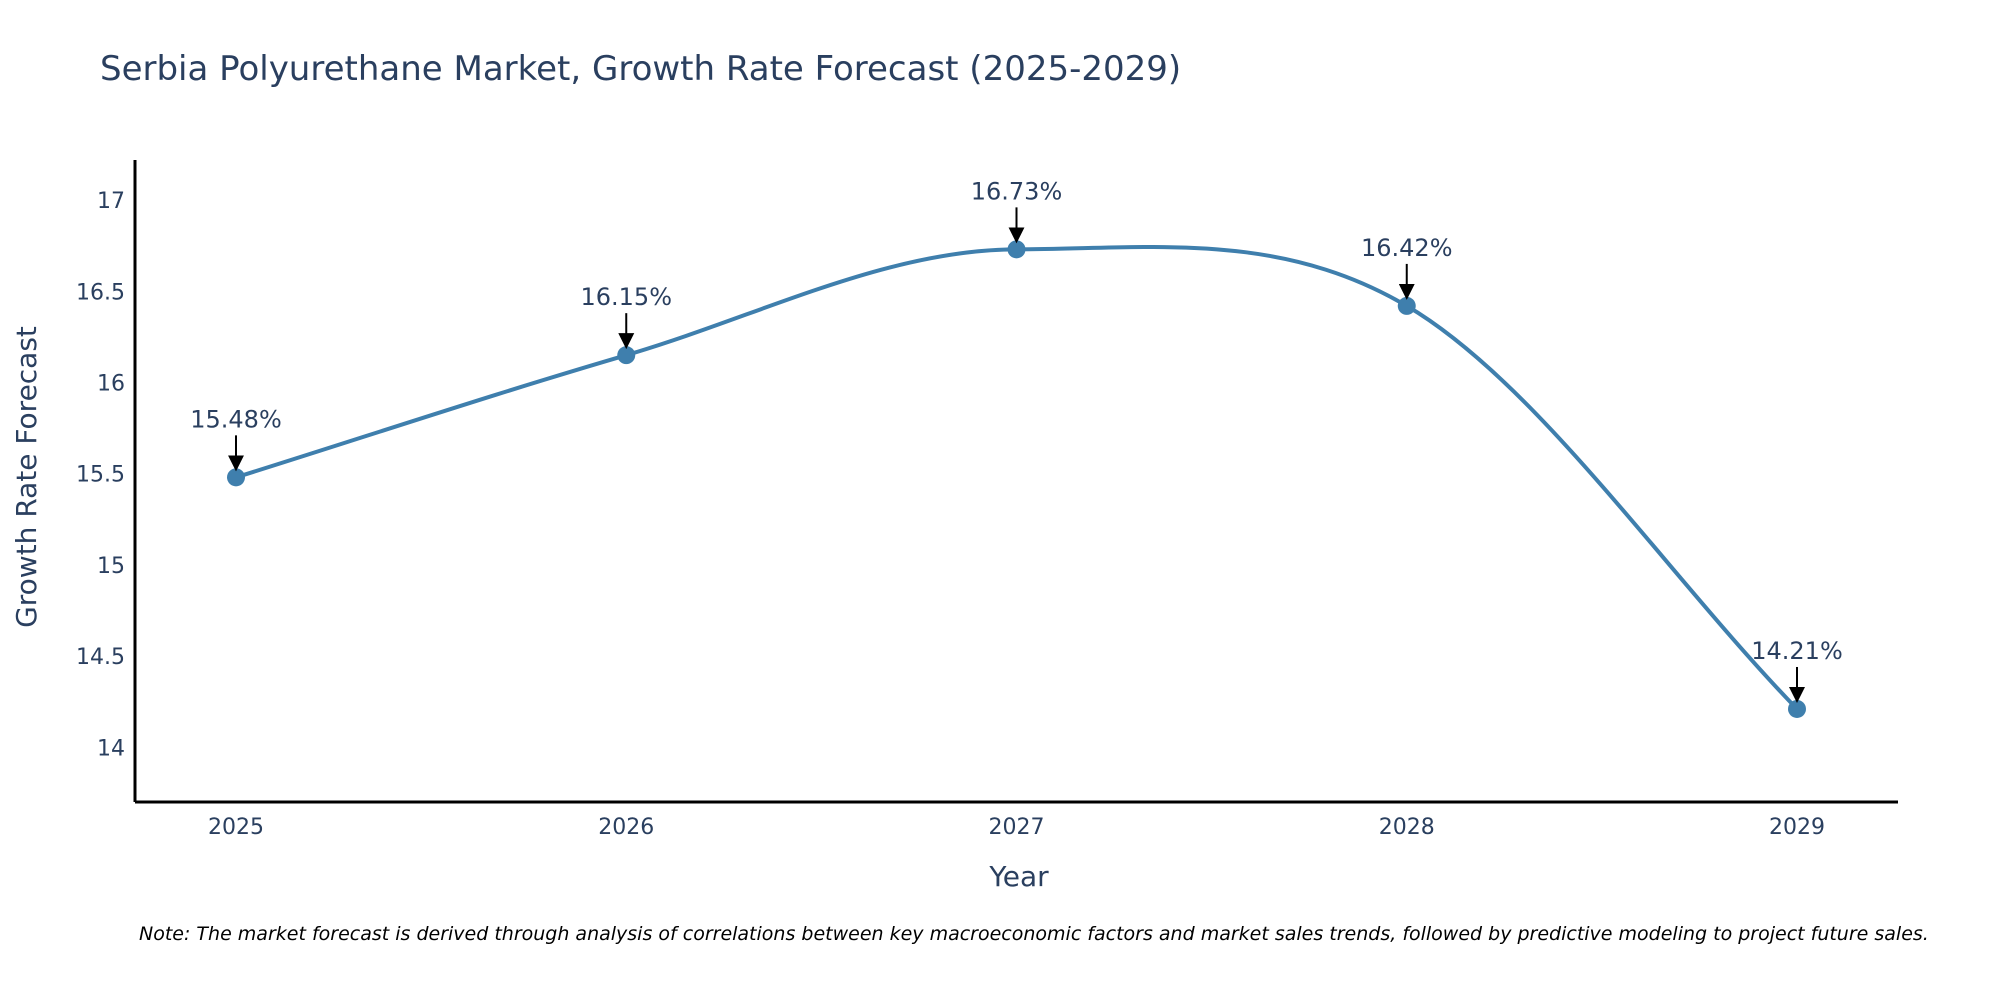 Image resolution: width=2000 pixels, height=1000 pixels. What do you see at coordinates (1017, 191) in the screenshot?
I see `data-label: 16.73%` at bounding box center [1017, 191].